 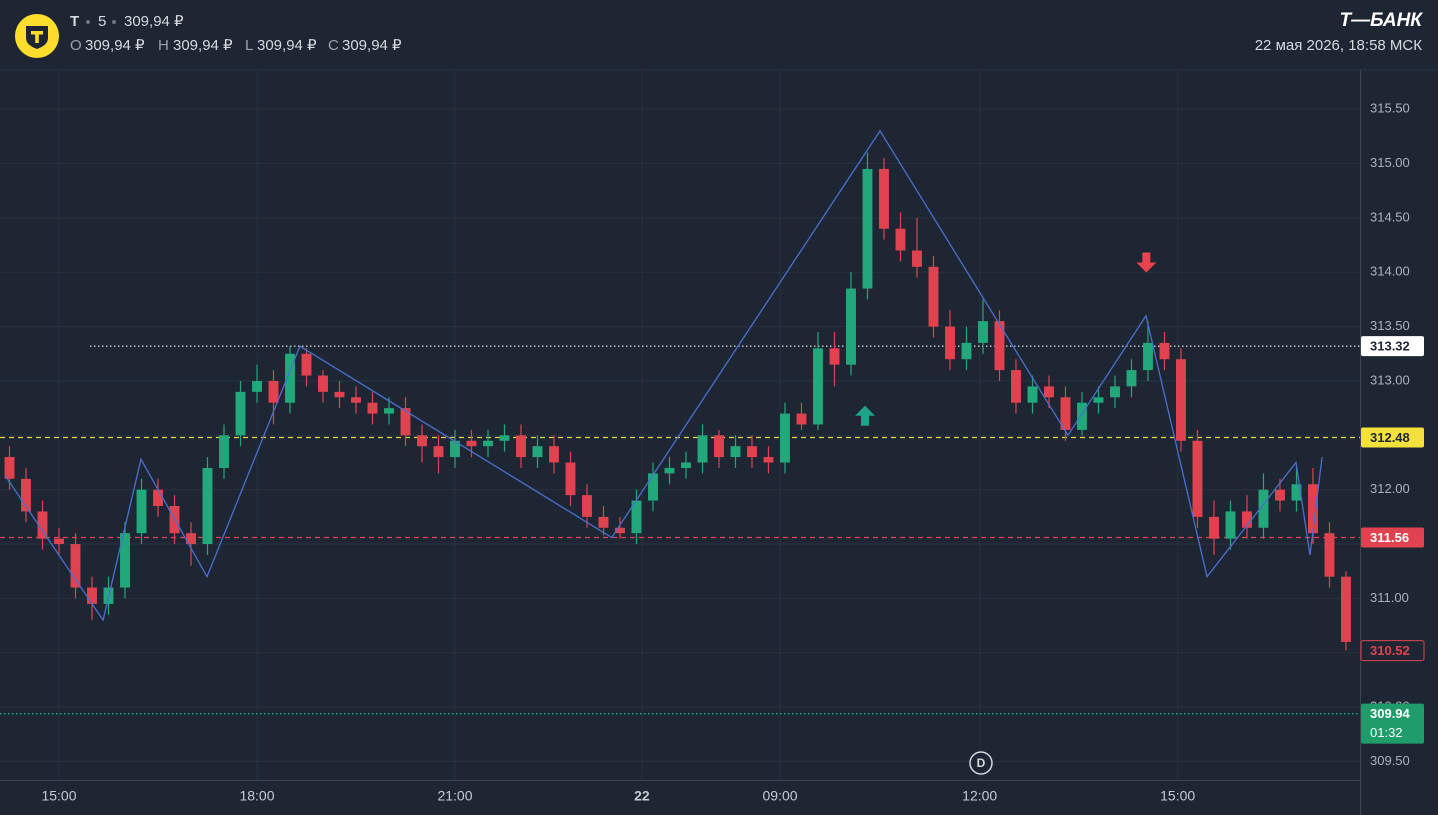 I want to click on x-tick-label: 21:00, so click(x=454, y=796).